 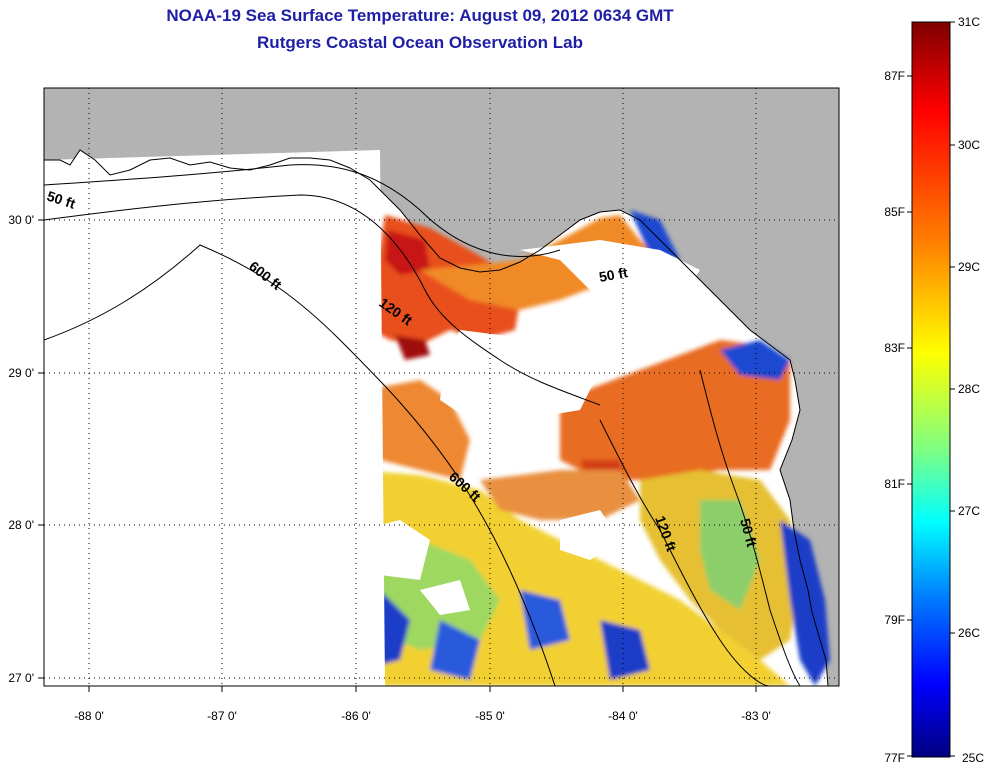 I want to click on chart-subtitle: Rutgers Coastal Ocean Observation Lab, so click(x=420, y=42).